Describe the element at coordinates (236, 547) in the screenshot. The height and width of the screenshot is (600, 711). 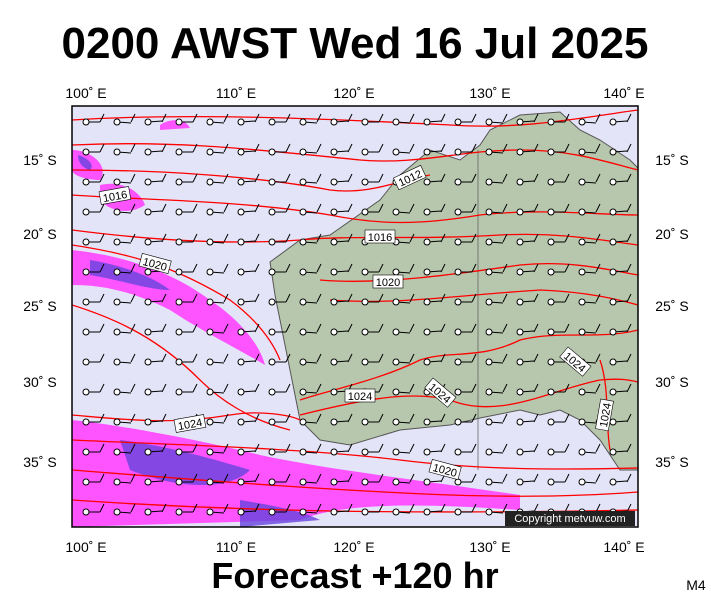
I see `lon-label: 110˚ E` at that location.